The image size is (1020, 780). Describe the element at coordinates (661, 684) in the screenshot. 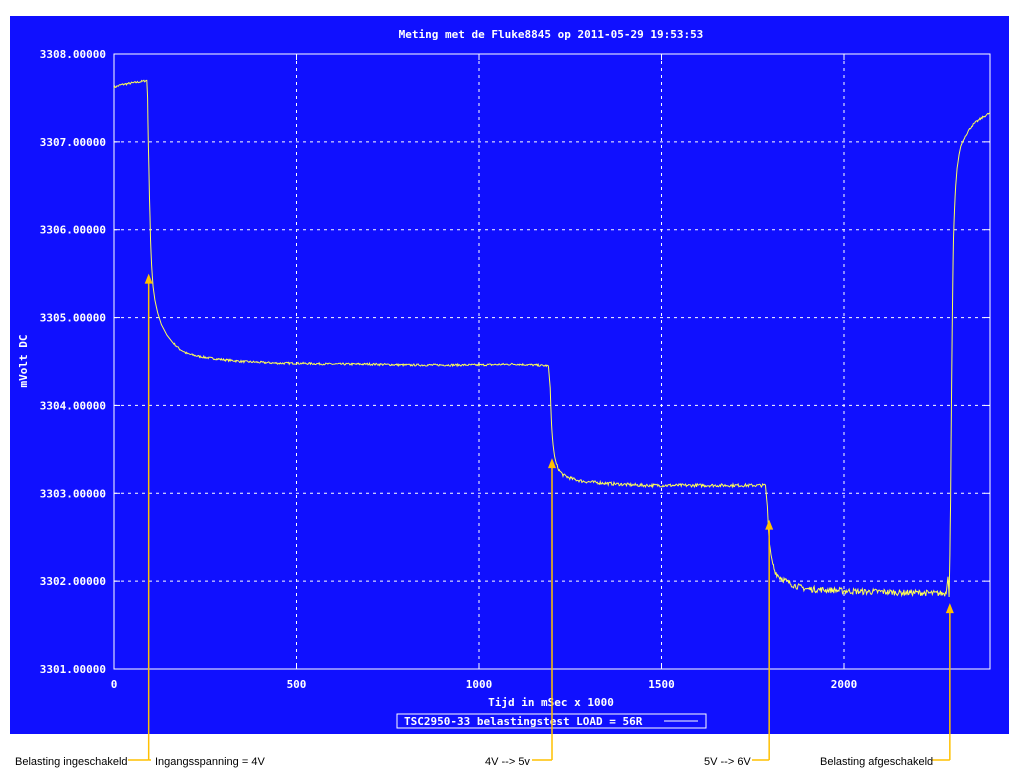

I see `x-tick-label: 1500` at that location.